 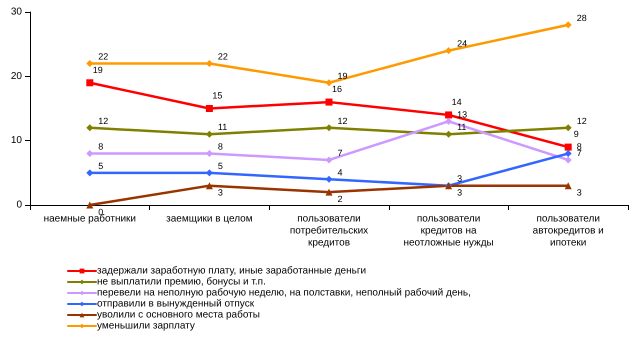 I want to click on data-label: 9, so click(x=576, y=134).